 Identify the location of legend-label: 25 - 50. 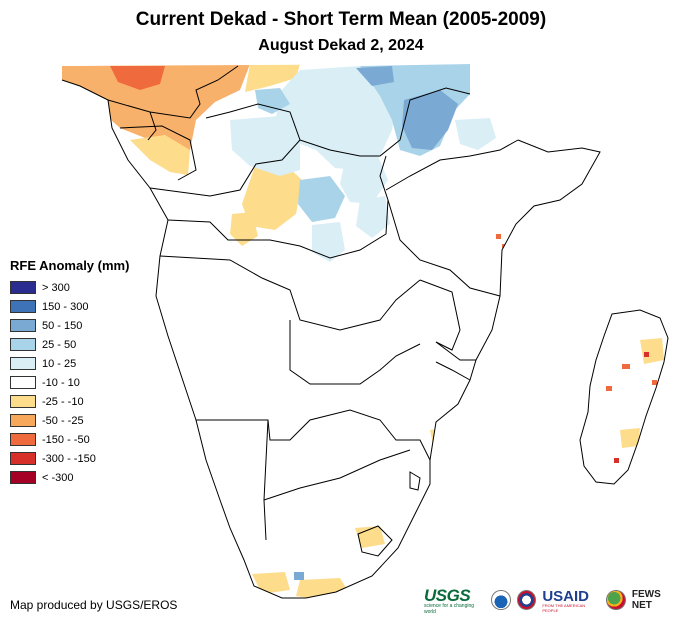
(59, 344).